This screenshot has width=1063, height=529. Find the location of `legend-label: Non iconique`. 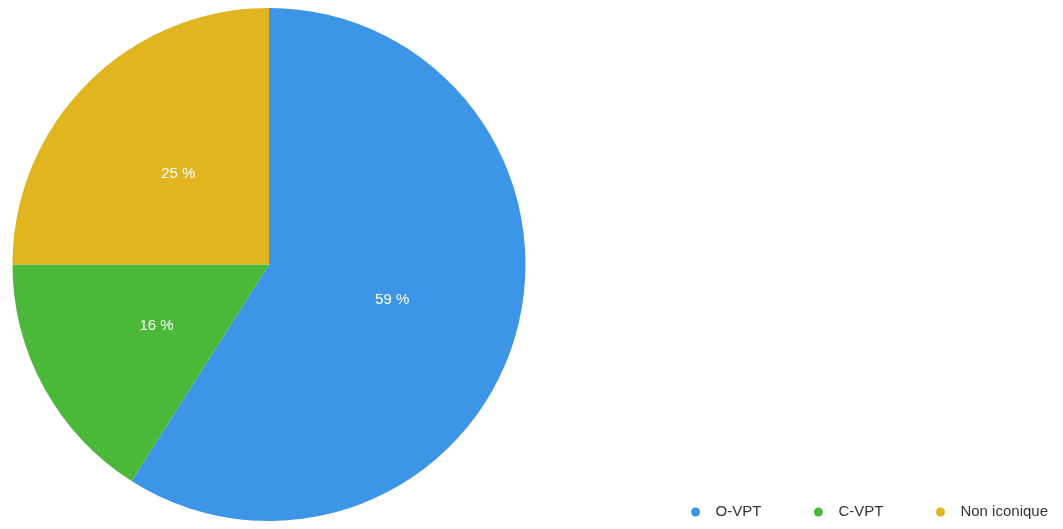

legend-label: Non iconique is located at coordinates (1004, 511).